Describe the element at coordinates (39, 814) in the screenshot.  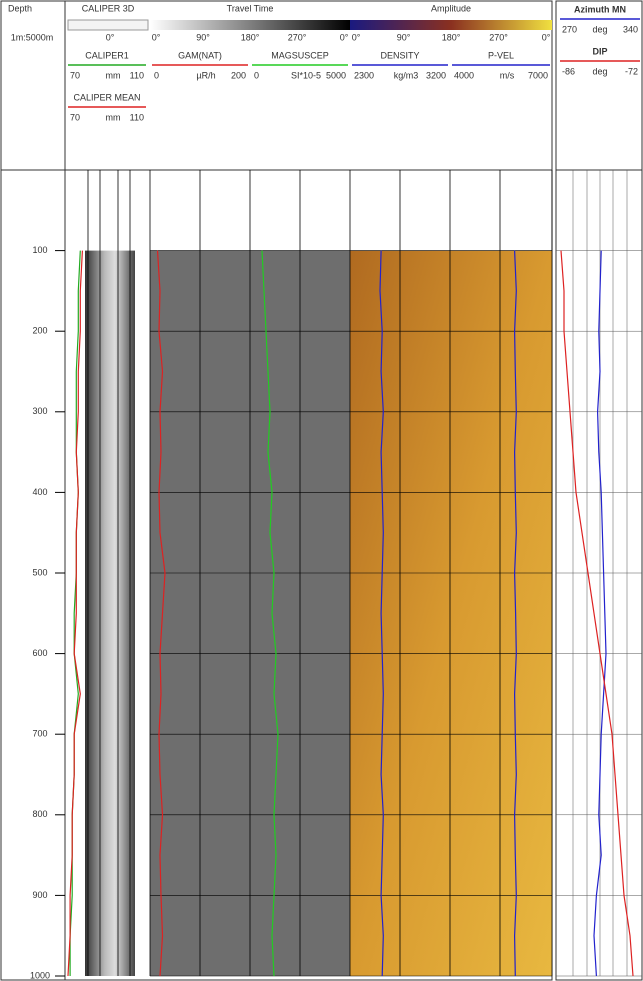
I see `y-tick-label: 800` at that location.